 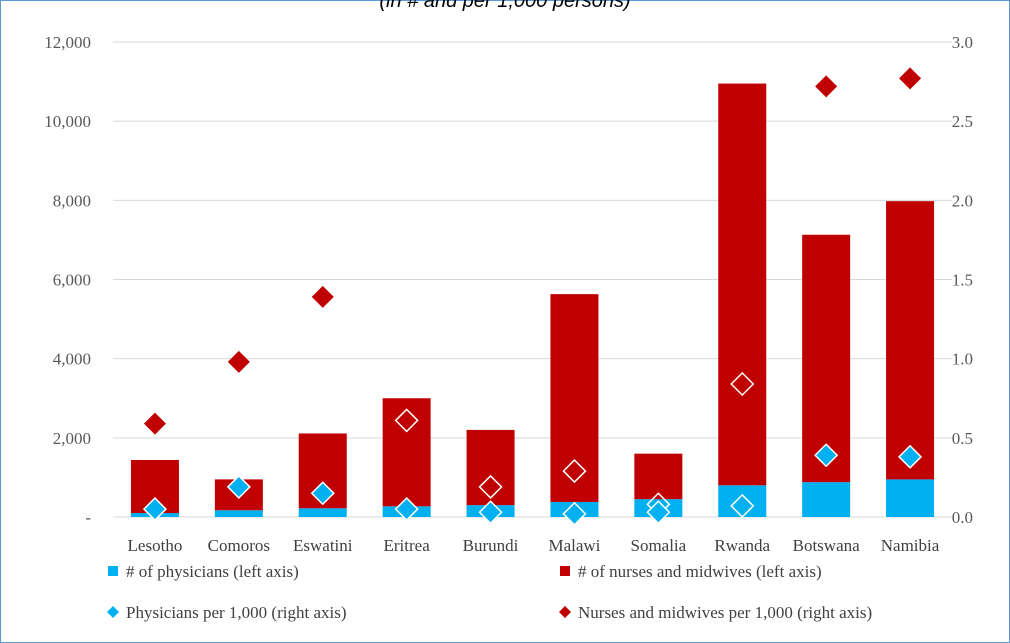 I want to click on right-tick-label: 1.5, so click(x=962, y=280).